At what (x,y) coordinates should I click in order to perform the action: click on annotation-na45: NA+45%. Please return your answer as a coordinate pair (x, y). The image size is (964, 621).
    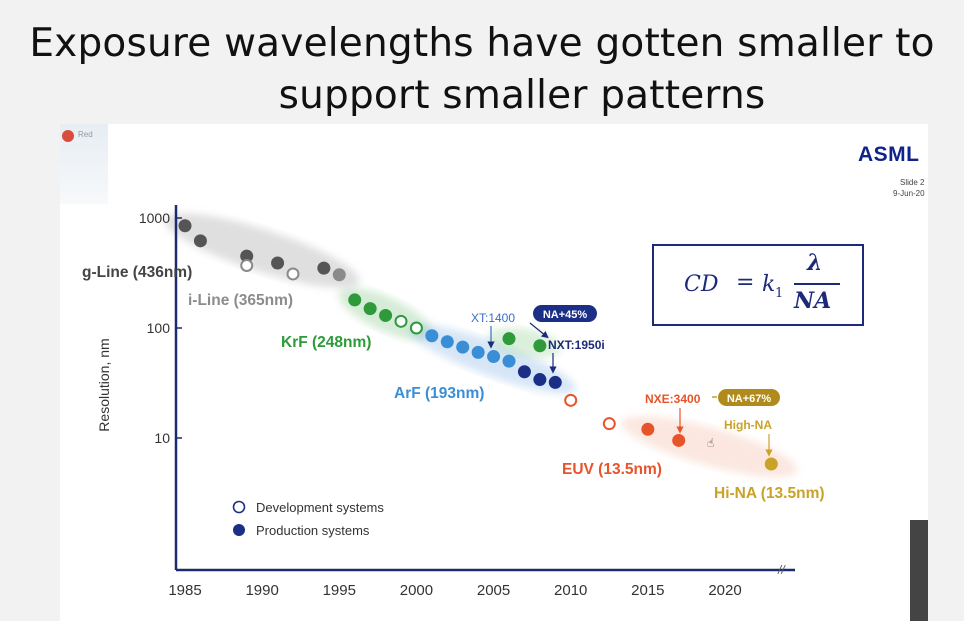
    Looking at the image, I should click on (565, 315).